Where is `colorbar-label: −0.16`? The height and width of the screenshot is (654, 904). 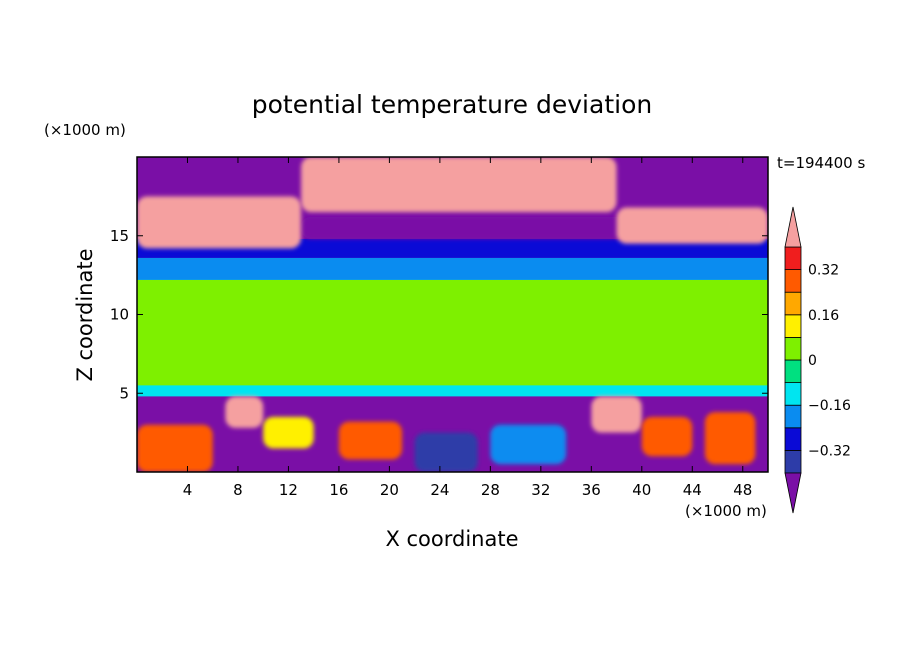 colorbar-label: −0.16 is located at coordinates (829, 406).